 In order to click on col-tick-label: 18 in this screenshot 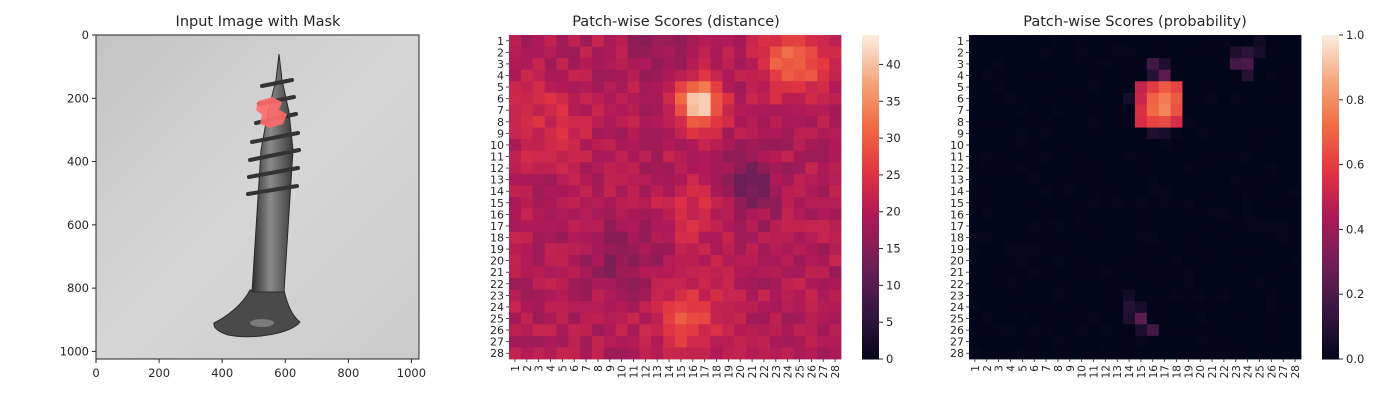, I will do `click(1178, 371)`.